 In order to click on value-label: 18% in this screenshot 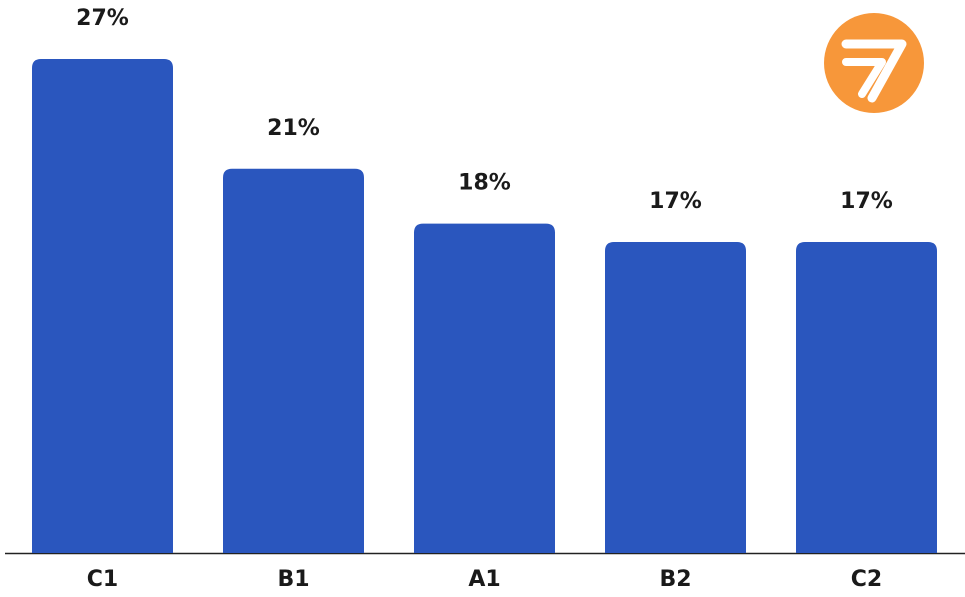, I will do `click(484, 183)`.